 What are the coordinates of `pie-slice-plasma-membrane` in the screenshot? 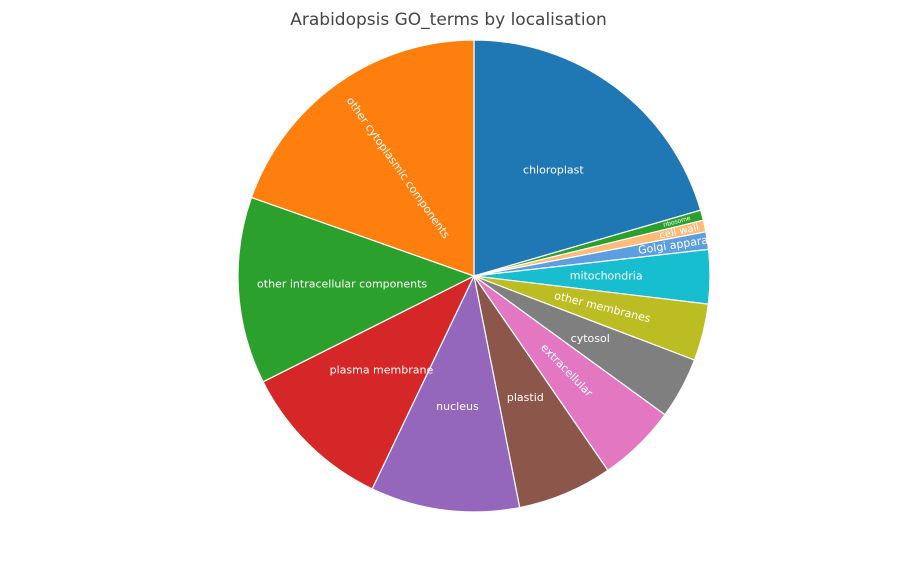 It's located at (369, 382).